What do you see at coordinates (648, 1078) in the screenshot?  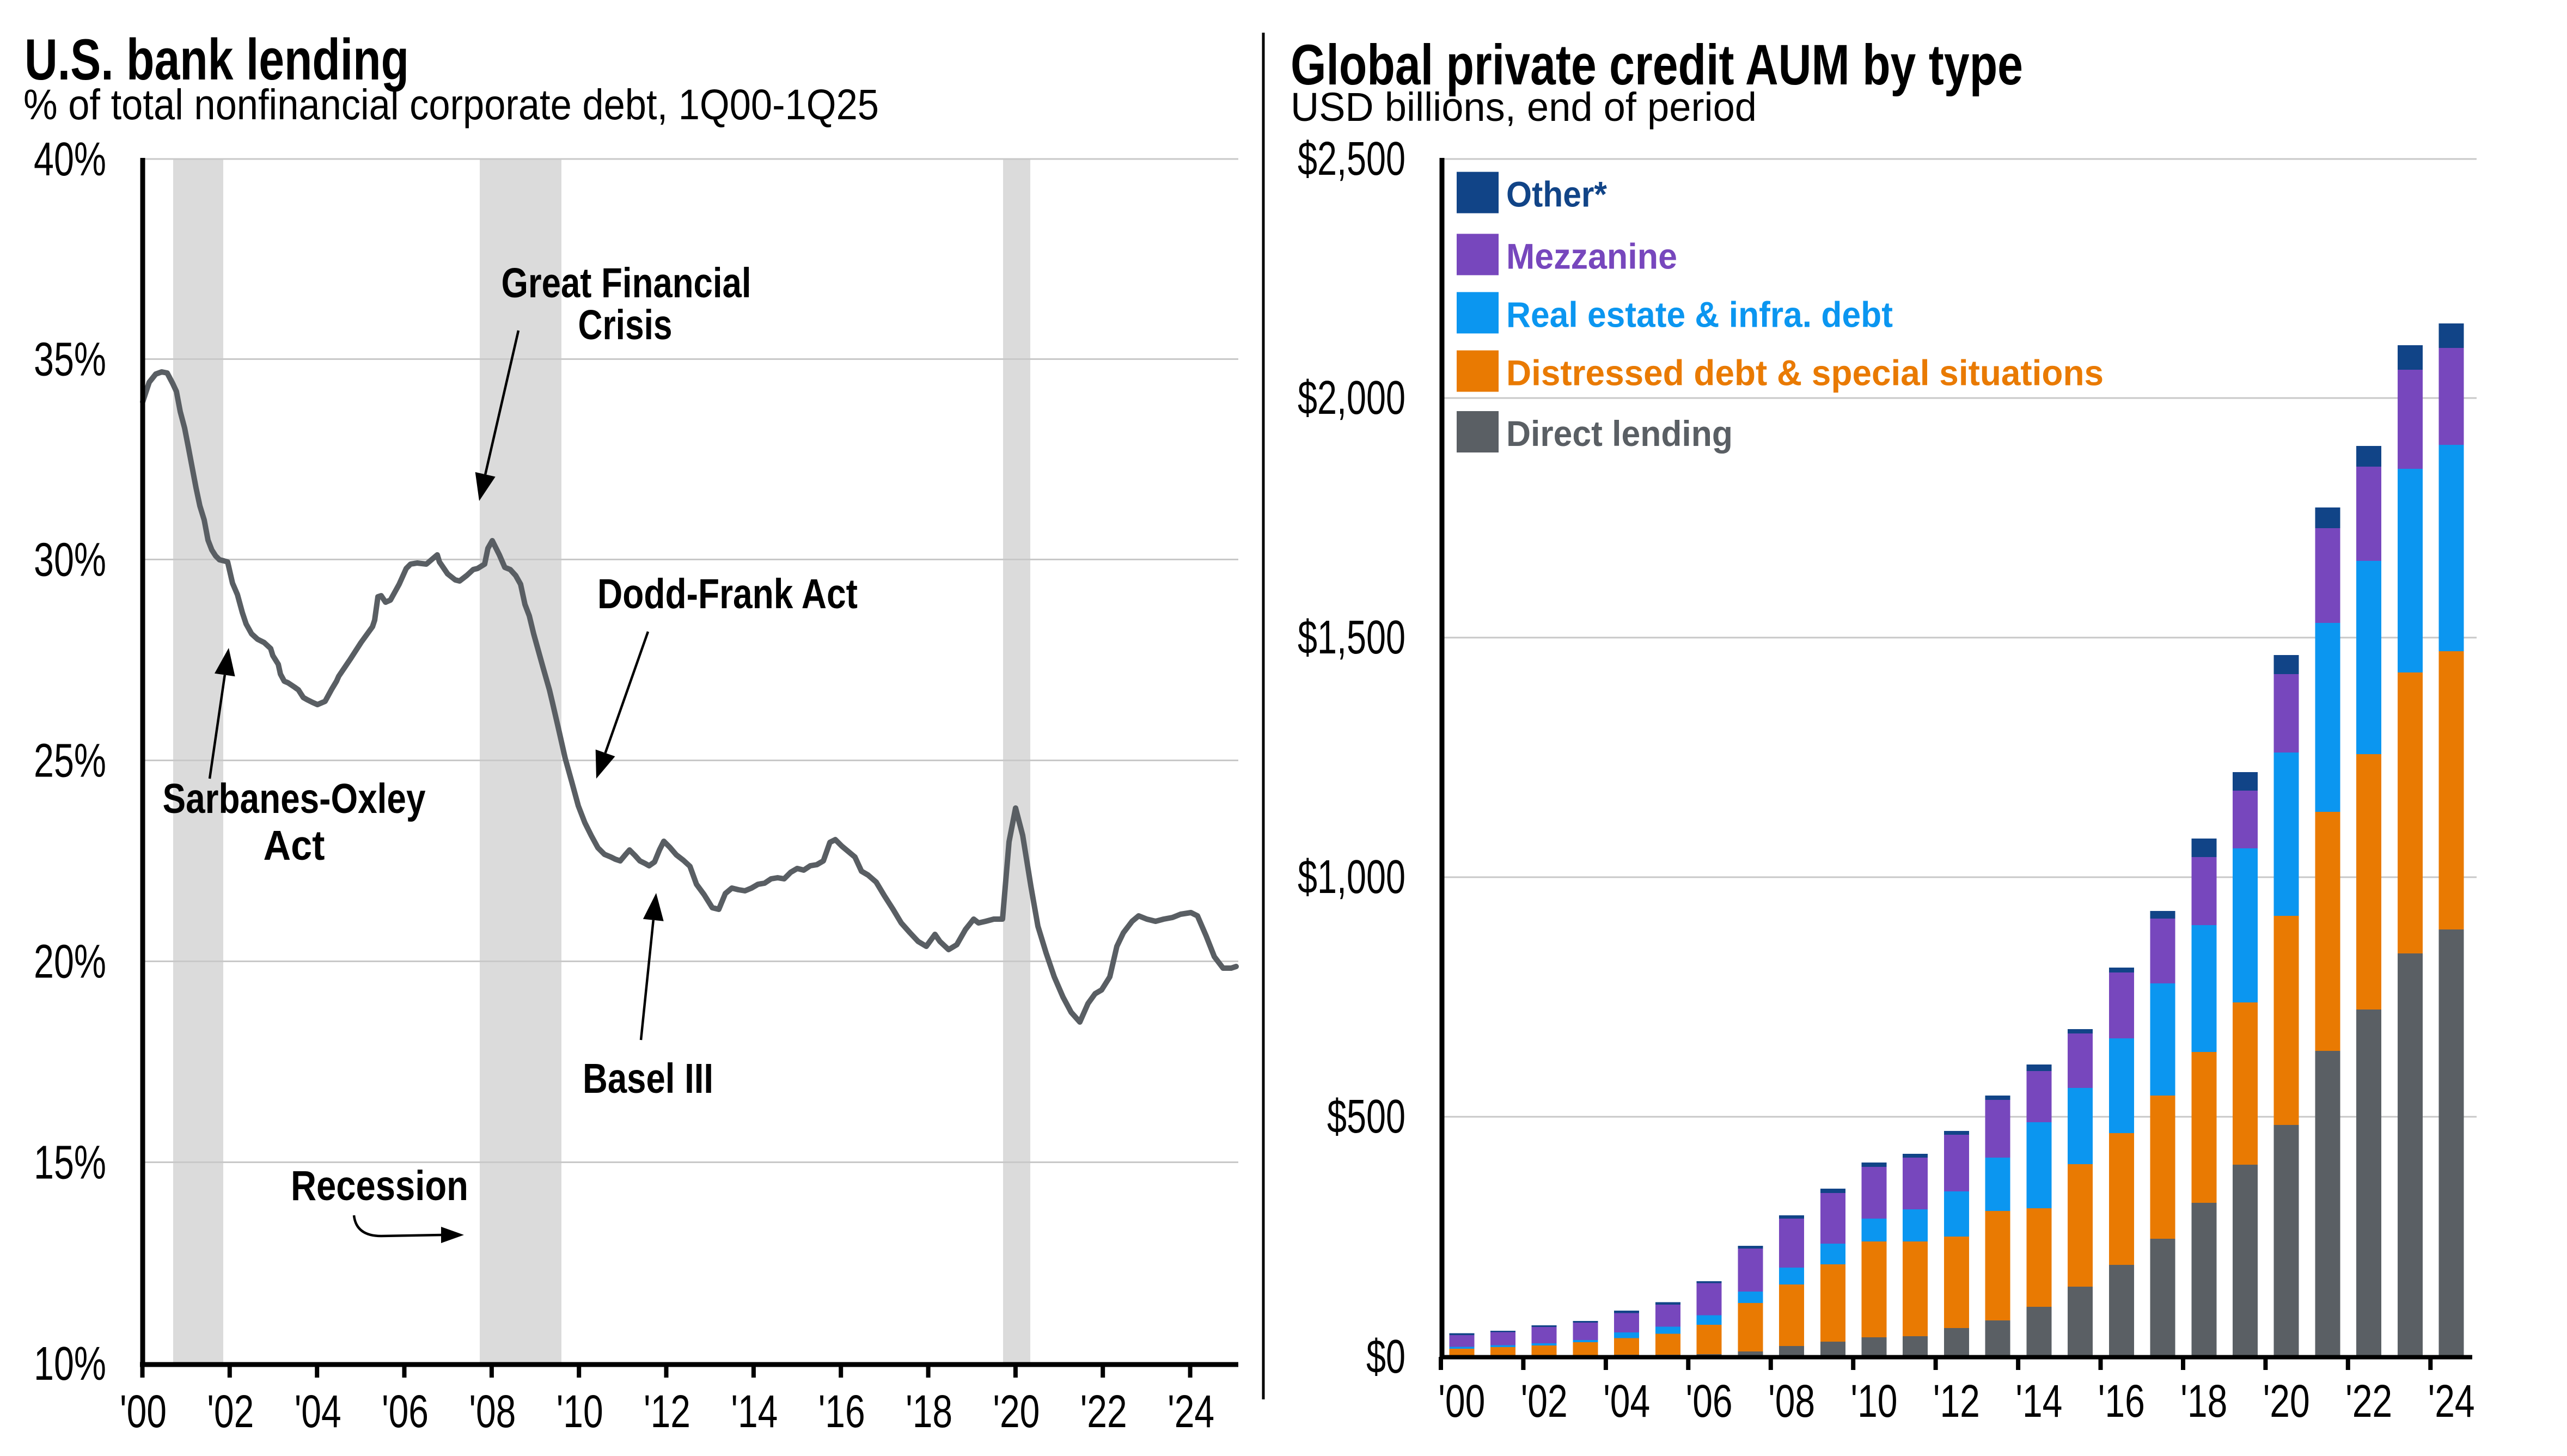 I see `svg-text: Basel III` at bounding box center [648, 1078].